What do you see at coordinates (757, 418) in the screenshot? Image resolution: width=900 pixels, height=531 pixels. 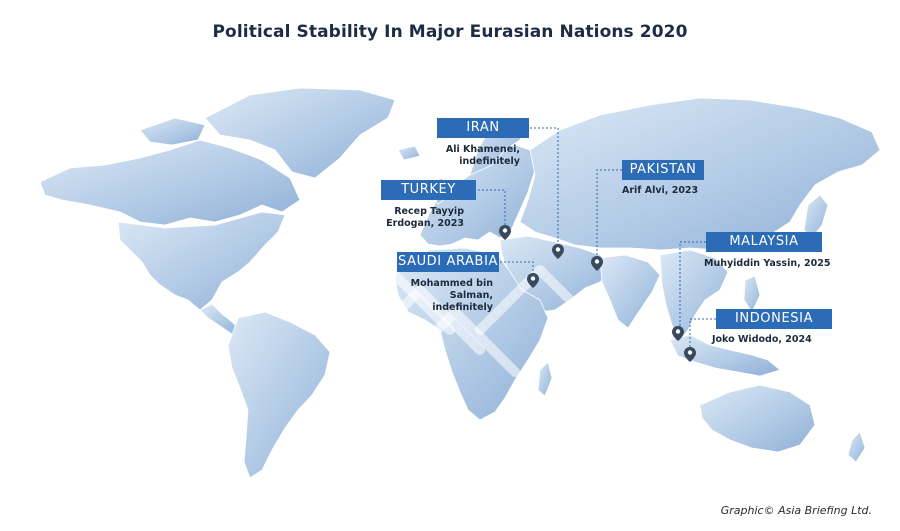 I see `australia` at bounding box center [757, 418].